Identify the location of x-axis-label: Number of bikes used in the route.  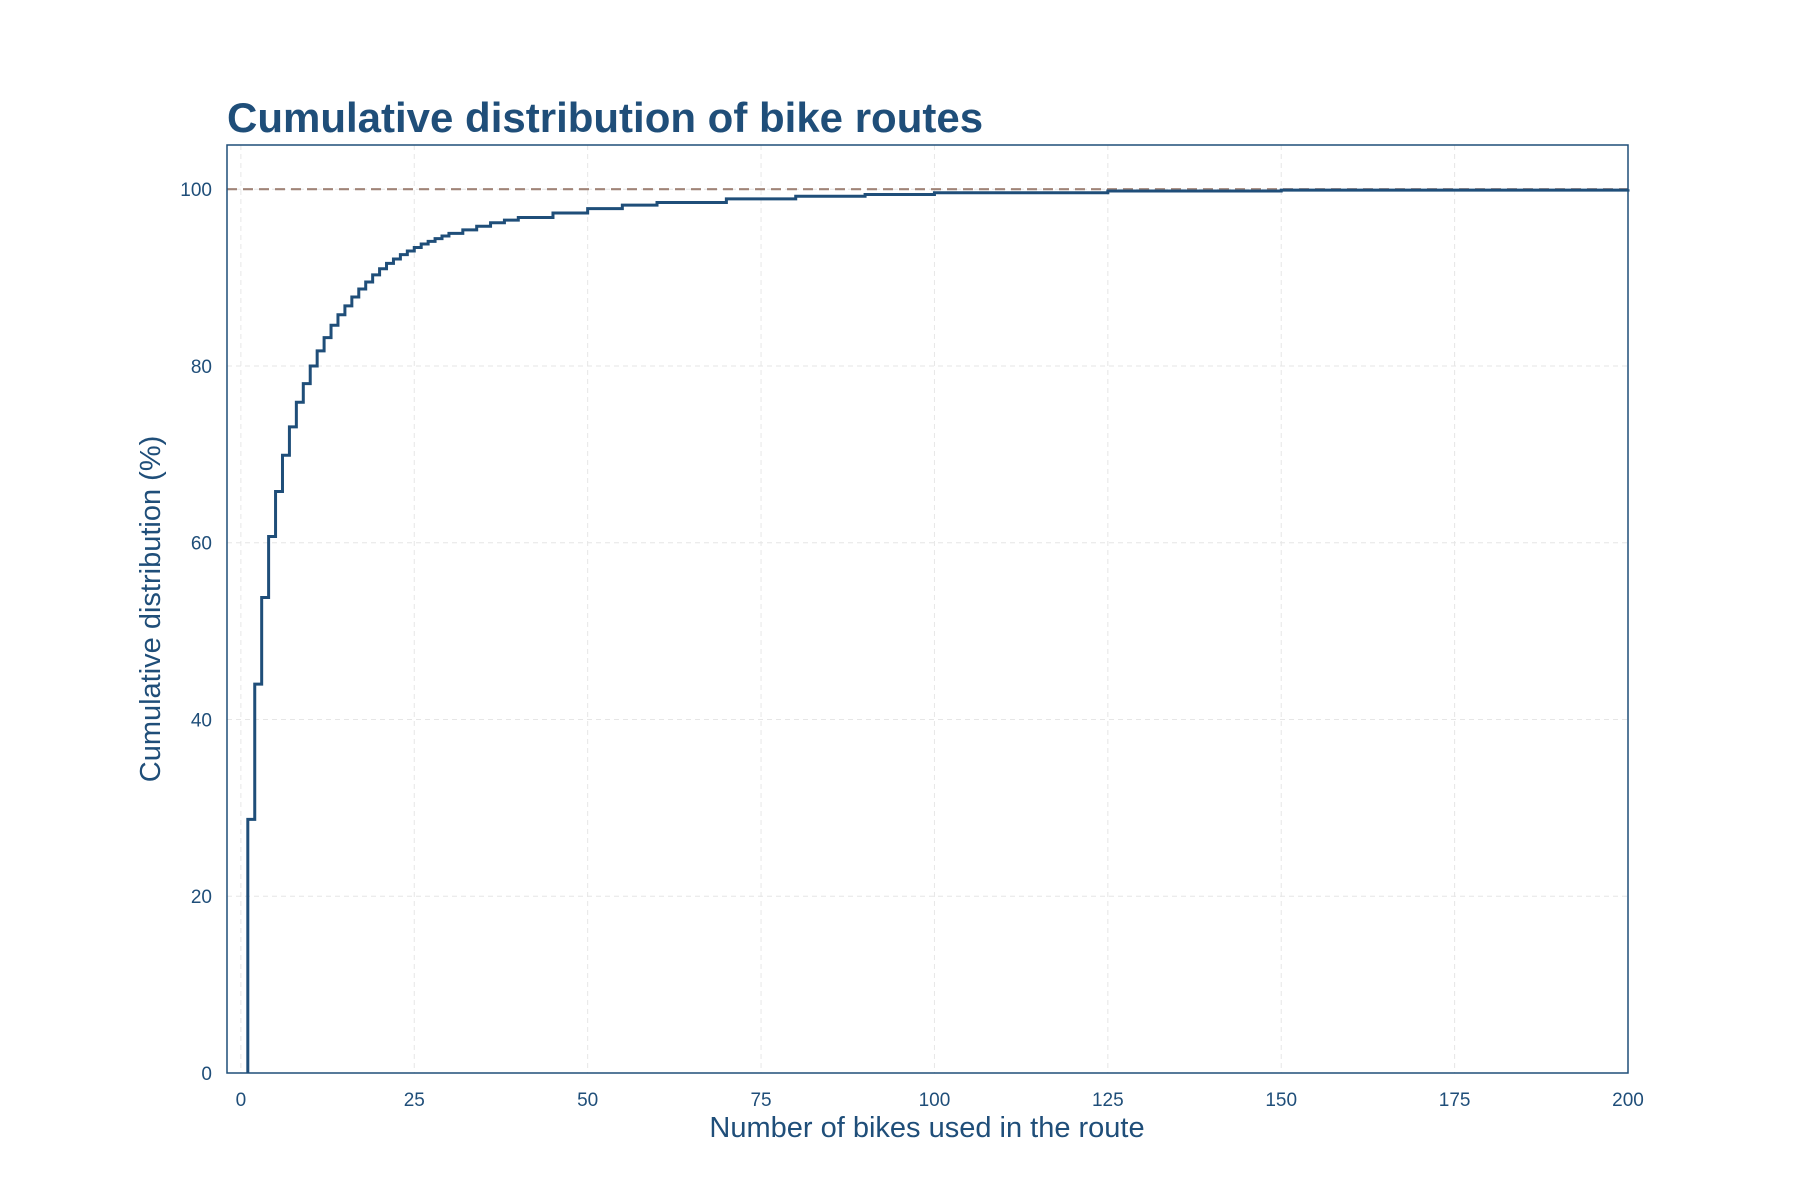
(926, 1128).